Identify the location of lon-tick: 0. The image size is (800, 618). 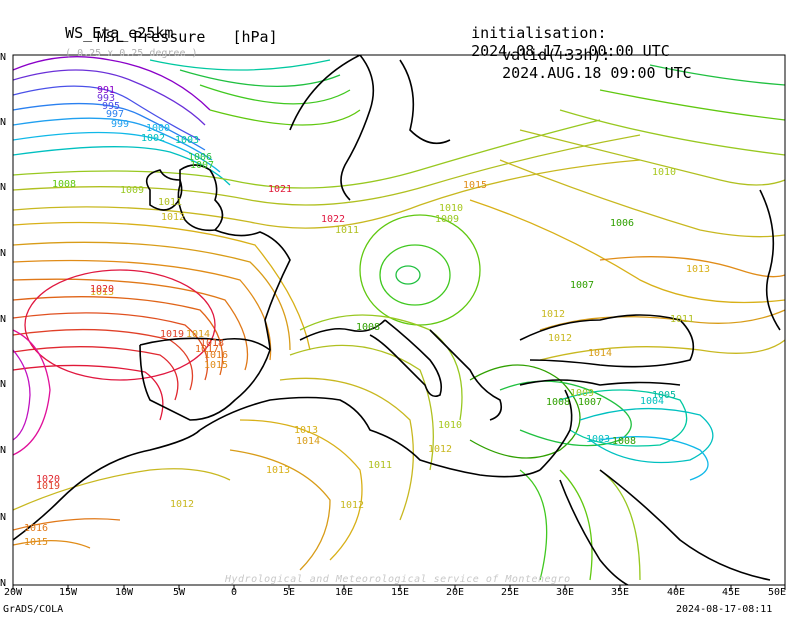
(234, 592).